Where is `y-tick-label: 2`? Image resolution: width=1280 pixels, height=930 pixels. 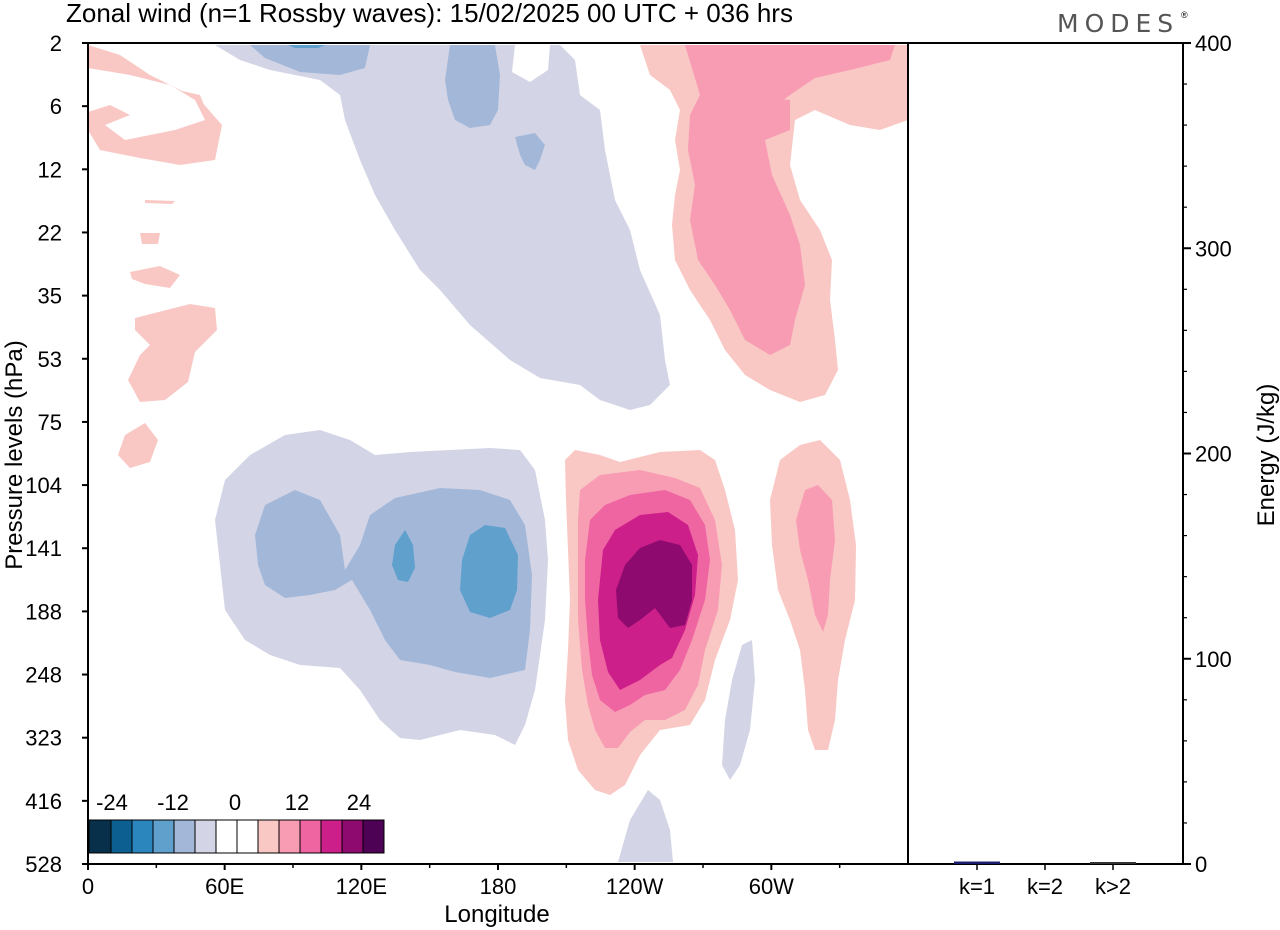 y-tick-label: 2 is located at coordinates (56, 43).